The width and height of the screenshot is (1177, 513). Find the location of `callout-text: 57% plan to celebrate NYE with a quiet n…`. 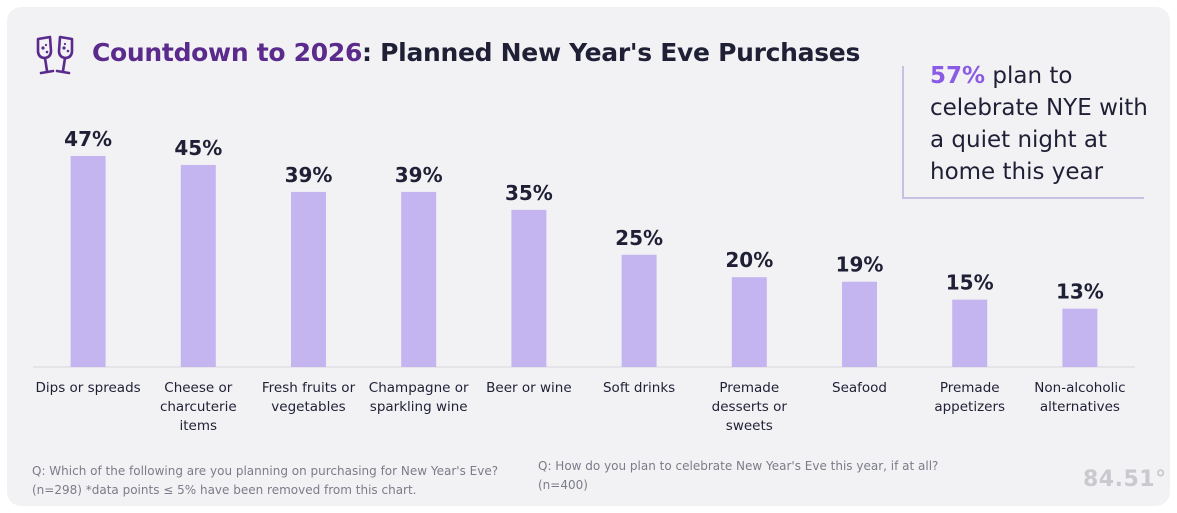

callout-text: 57% plan to celebrate NYE with a quiet n… is located at coordinates (1040, 124).